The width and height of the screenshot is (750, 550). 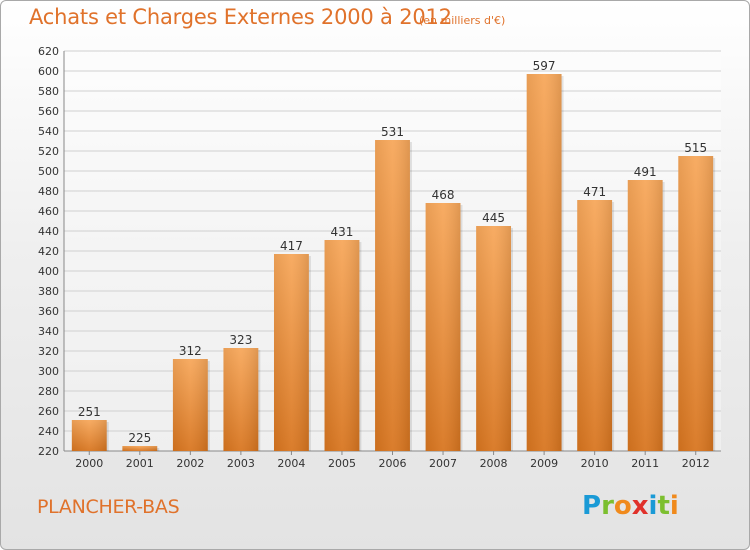 What do you see at coordinates (48, 371) in the screenshot?
I see `y-tick-label: 300` at bounding box center [48, 371].